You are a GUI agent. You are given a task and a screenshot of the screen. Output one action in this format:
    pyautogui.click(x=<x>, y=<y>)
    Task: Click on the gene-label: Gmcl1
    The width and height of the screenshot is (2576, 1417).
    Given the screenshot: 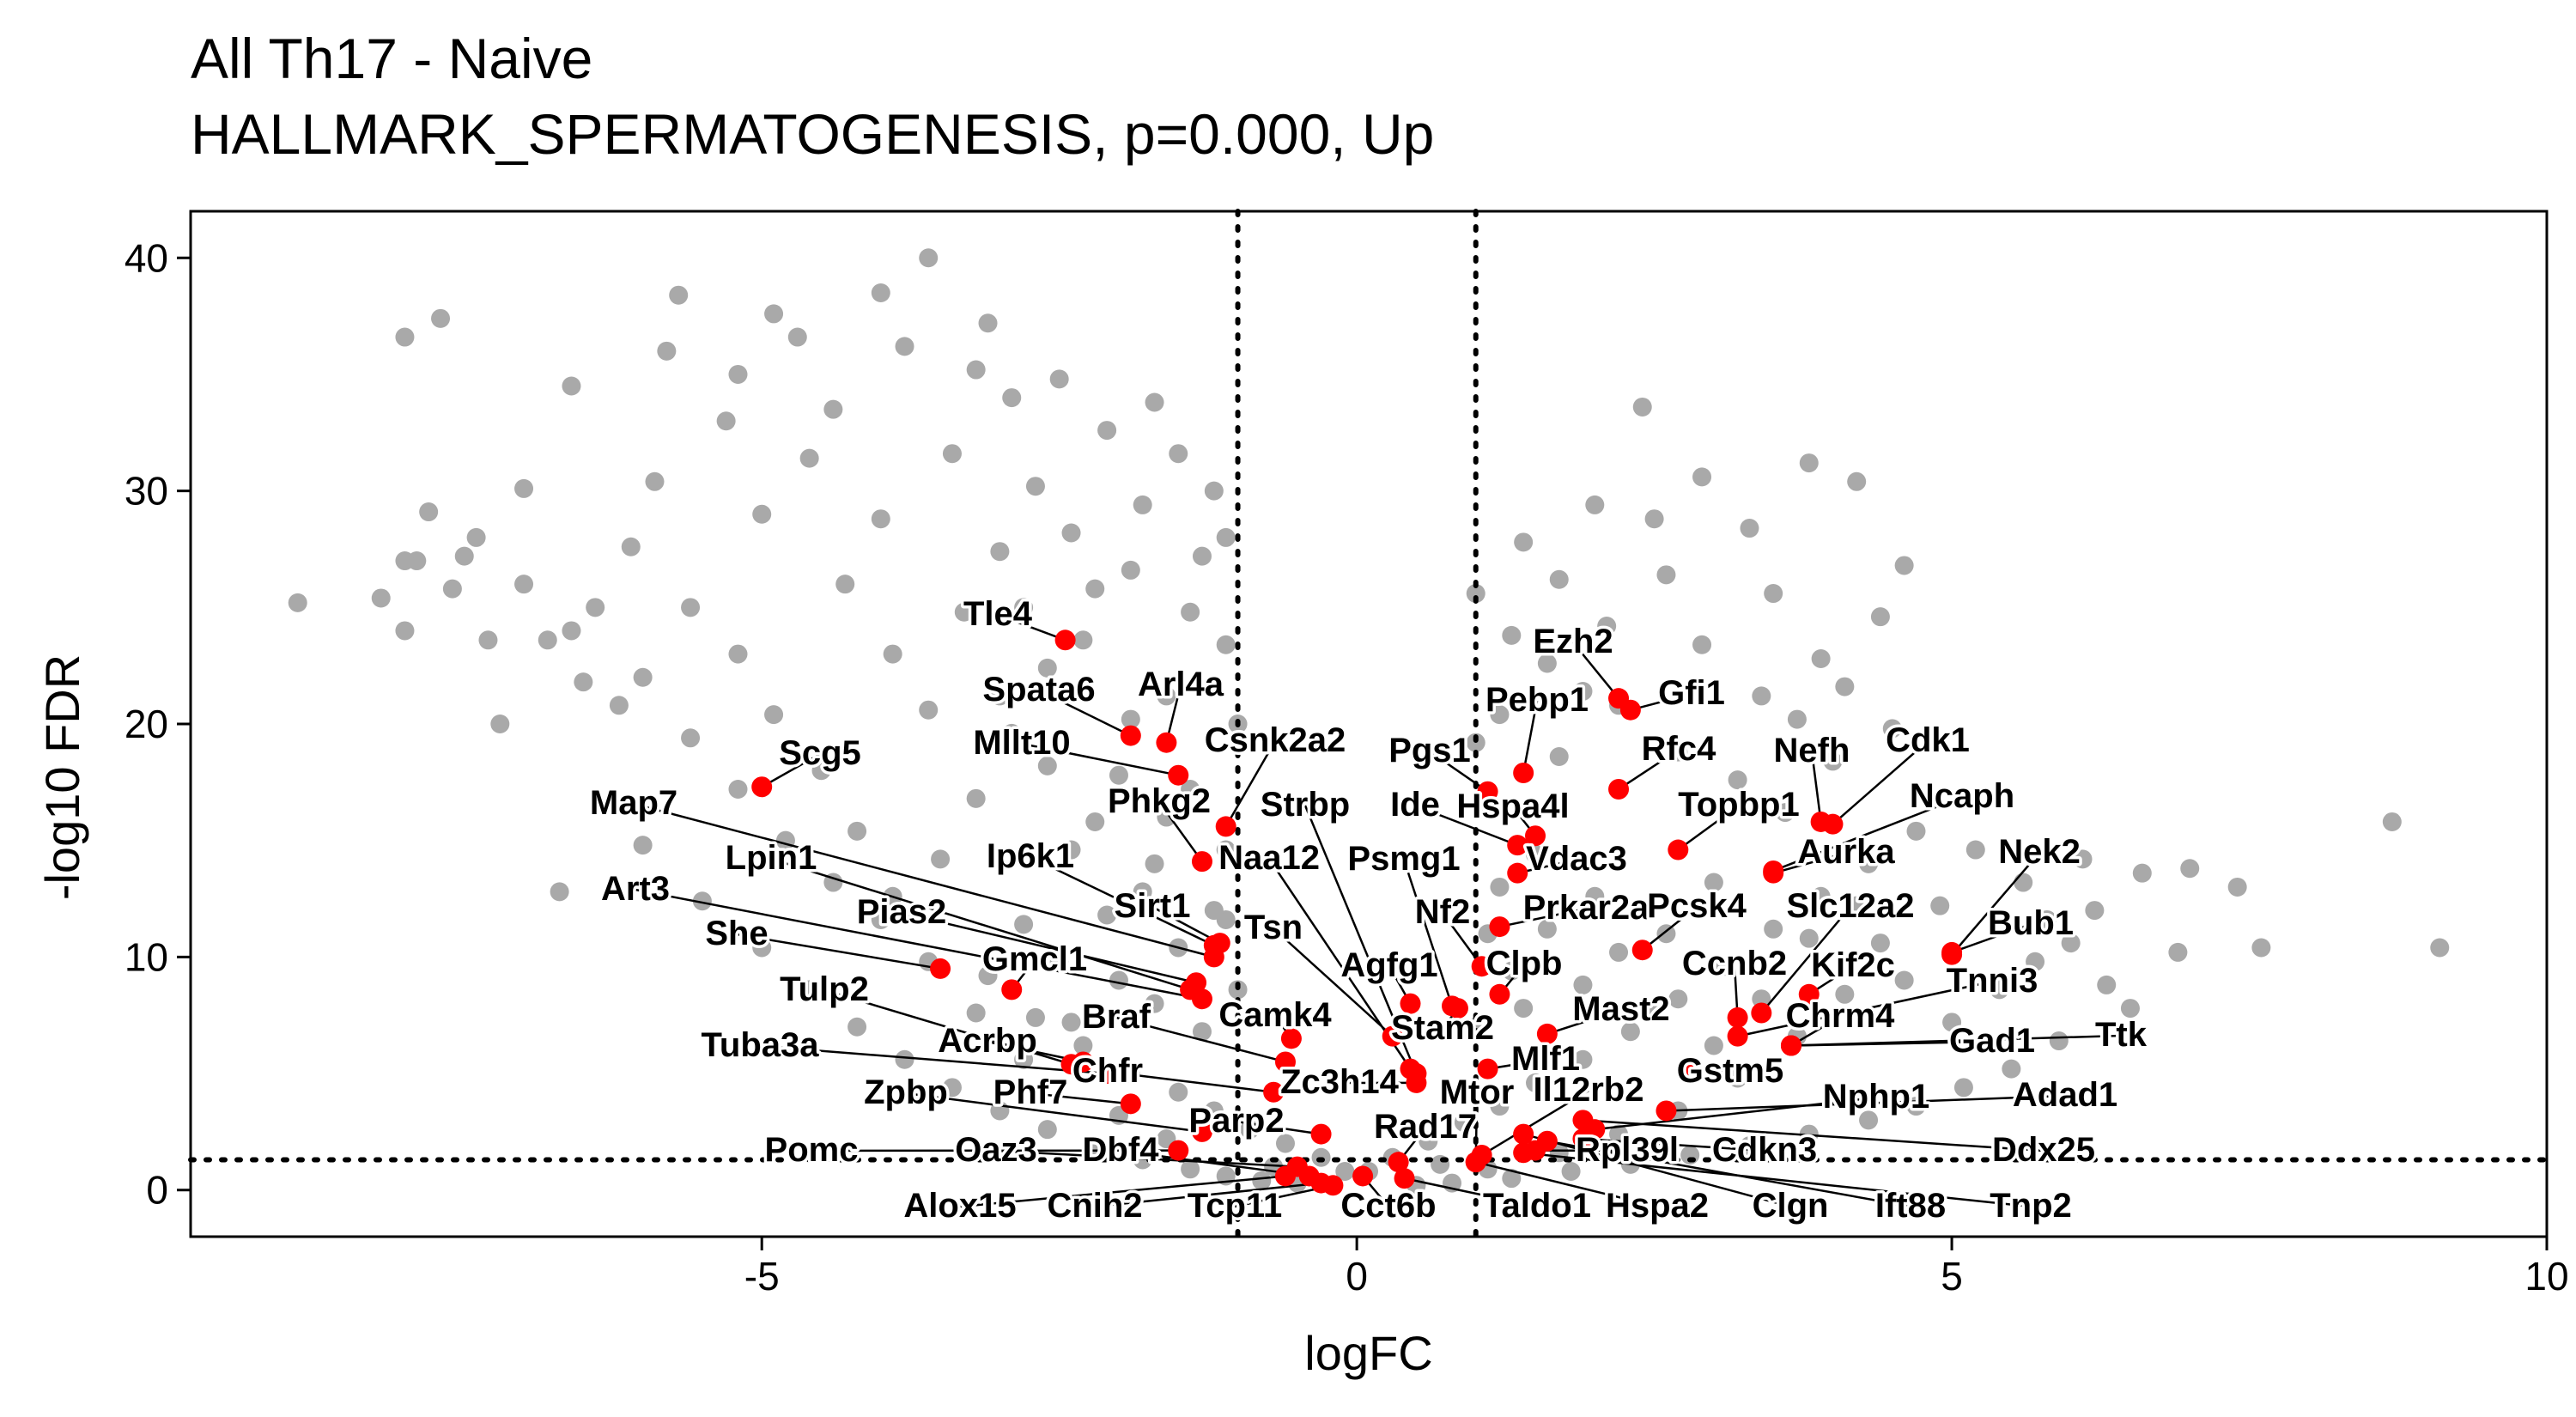 What is the action you would take?
    pyautogui.click(x=1034, y=959)
    